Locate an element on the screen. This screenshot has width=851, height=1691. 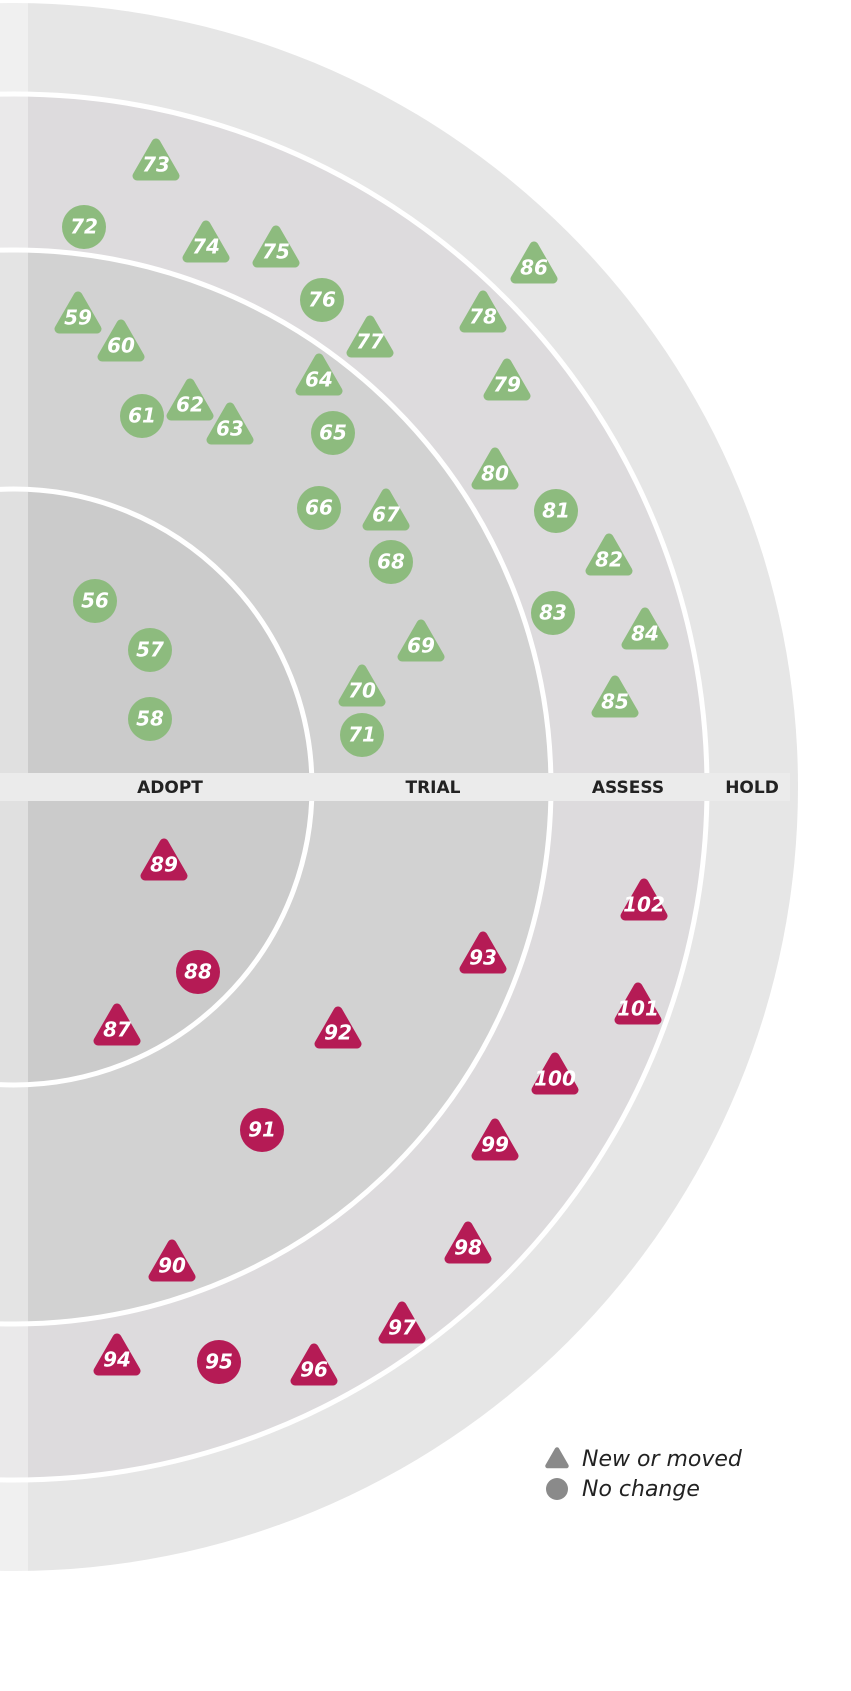
ring-label: ADOPT is located at coordinates (170, 788).